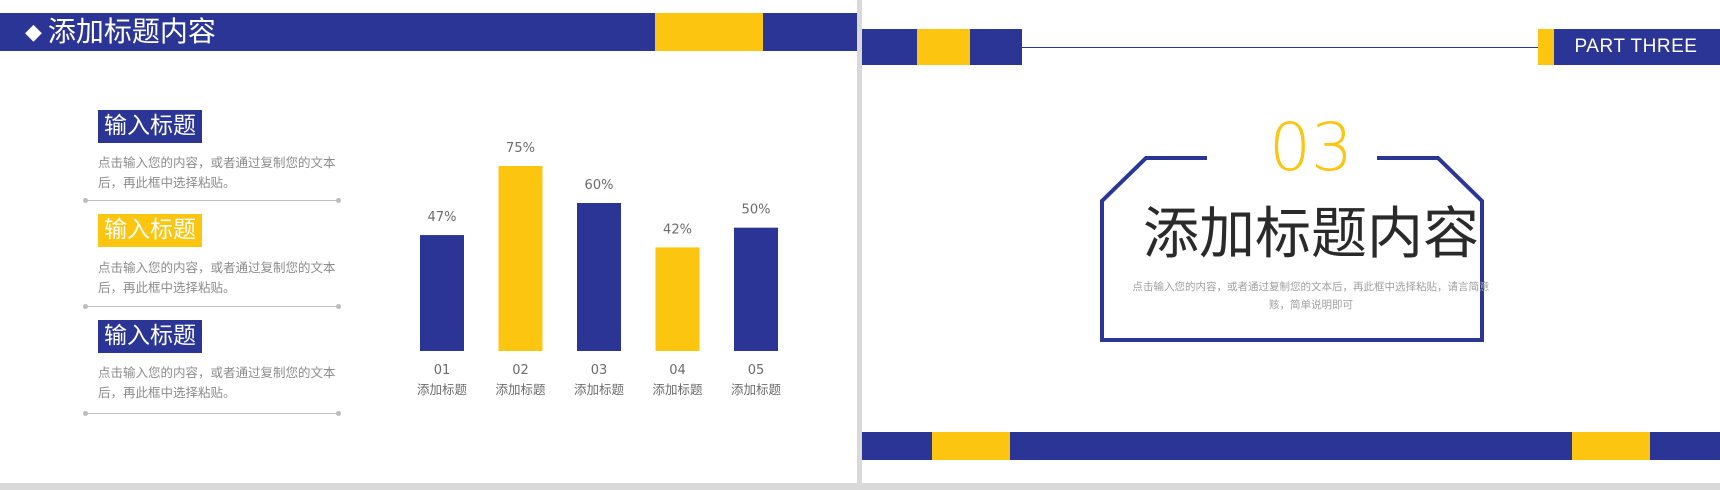 Image resolution: width=1720 pixels, height=490 pixels. Describe the element at coordinates (520, 370) in the screenshot. I see `category-label-02: 02` at that location.